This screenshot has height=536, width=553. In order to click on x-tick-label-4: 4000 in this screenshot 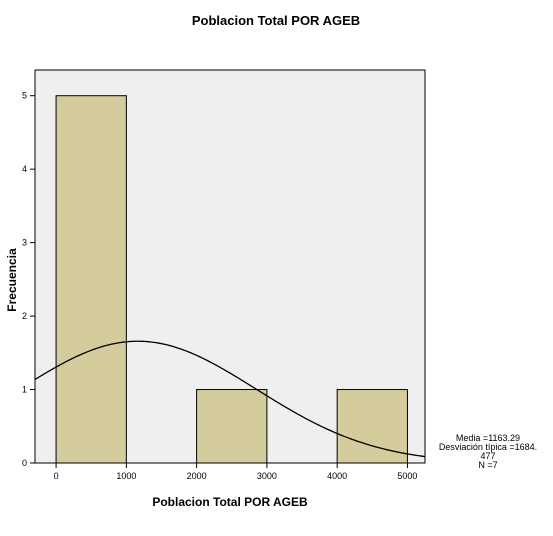, I will do `click(337, 476)`.